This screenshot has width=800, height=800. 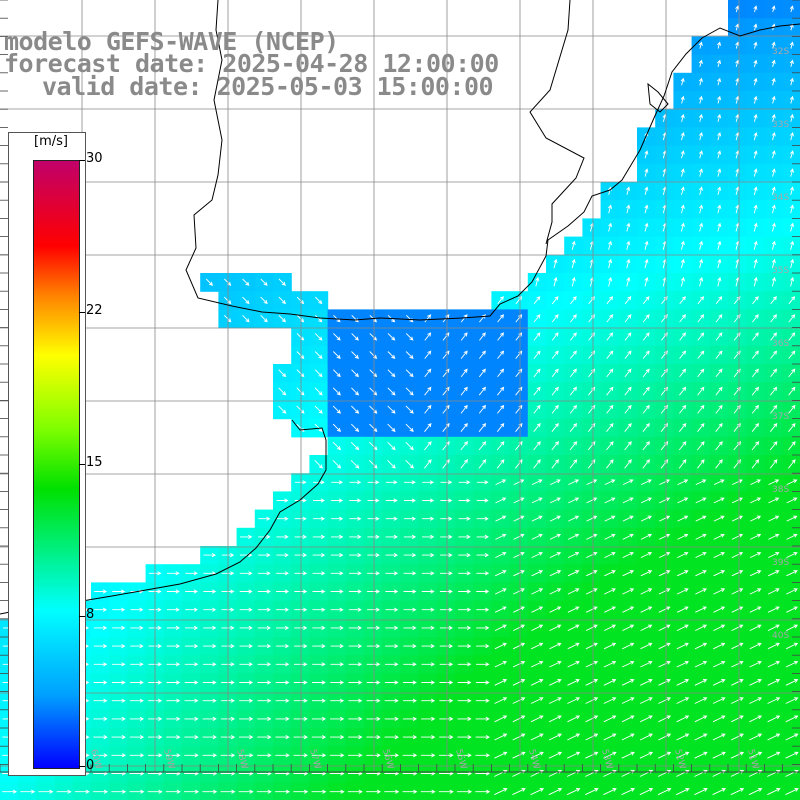 What do you see at coordinates (268, 86) in the screenshot?
I see `valid-date: valid date: 2025-05-03 15:00:00` at bounding box center [268, 86].